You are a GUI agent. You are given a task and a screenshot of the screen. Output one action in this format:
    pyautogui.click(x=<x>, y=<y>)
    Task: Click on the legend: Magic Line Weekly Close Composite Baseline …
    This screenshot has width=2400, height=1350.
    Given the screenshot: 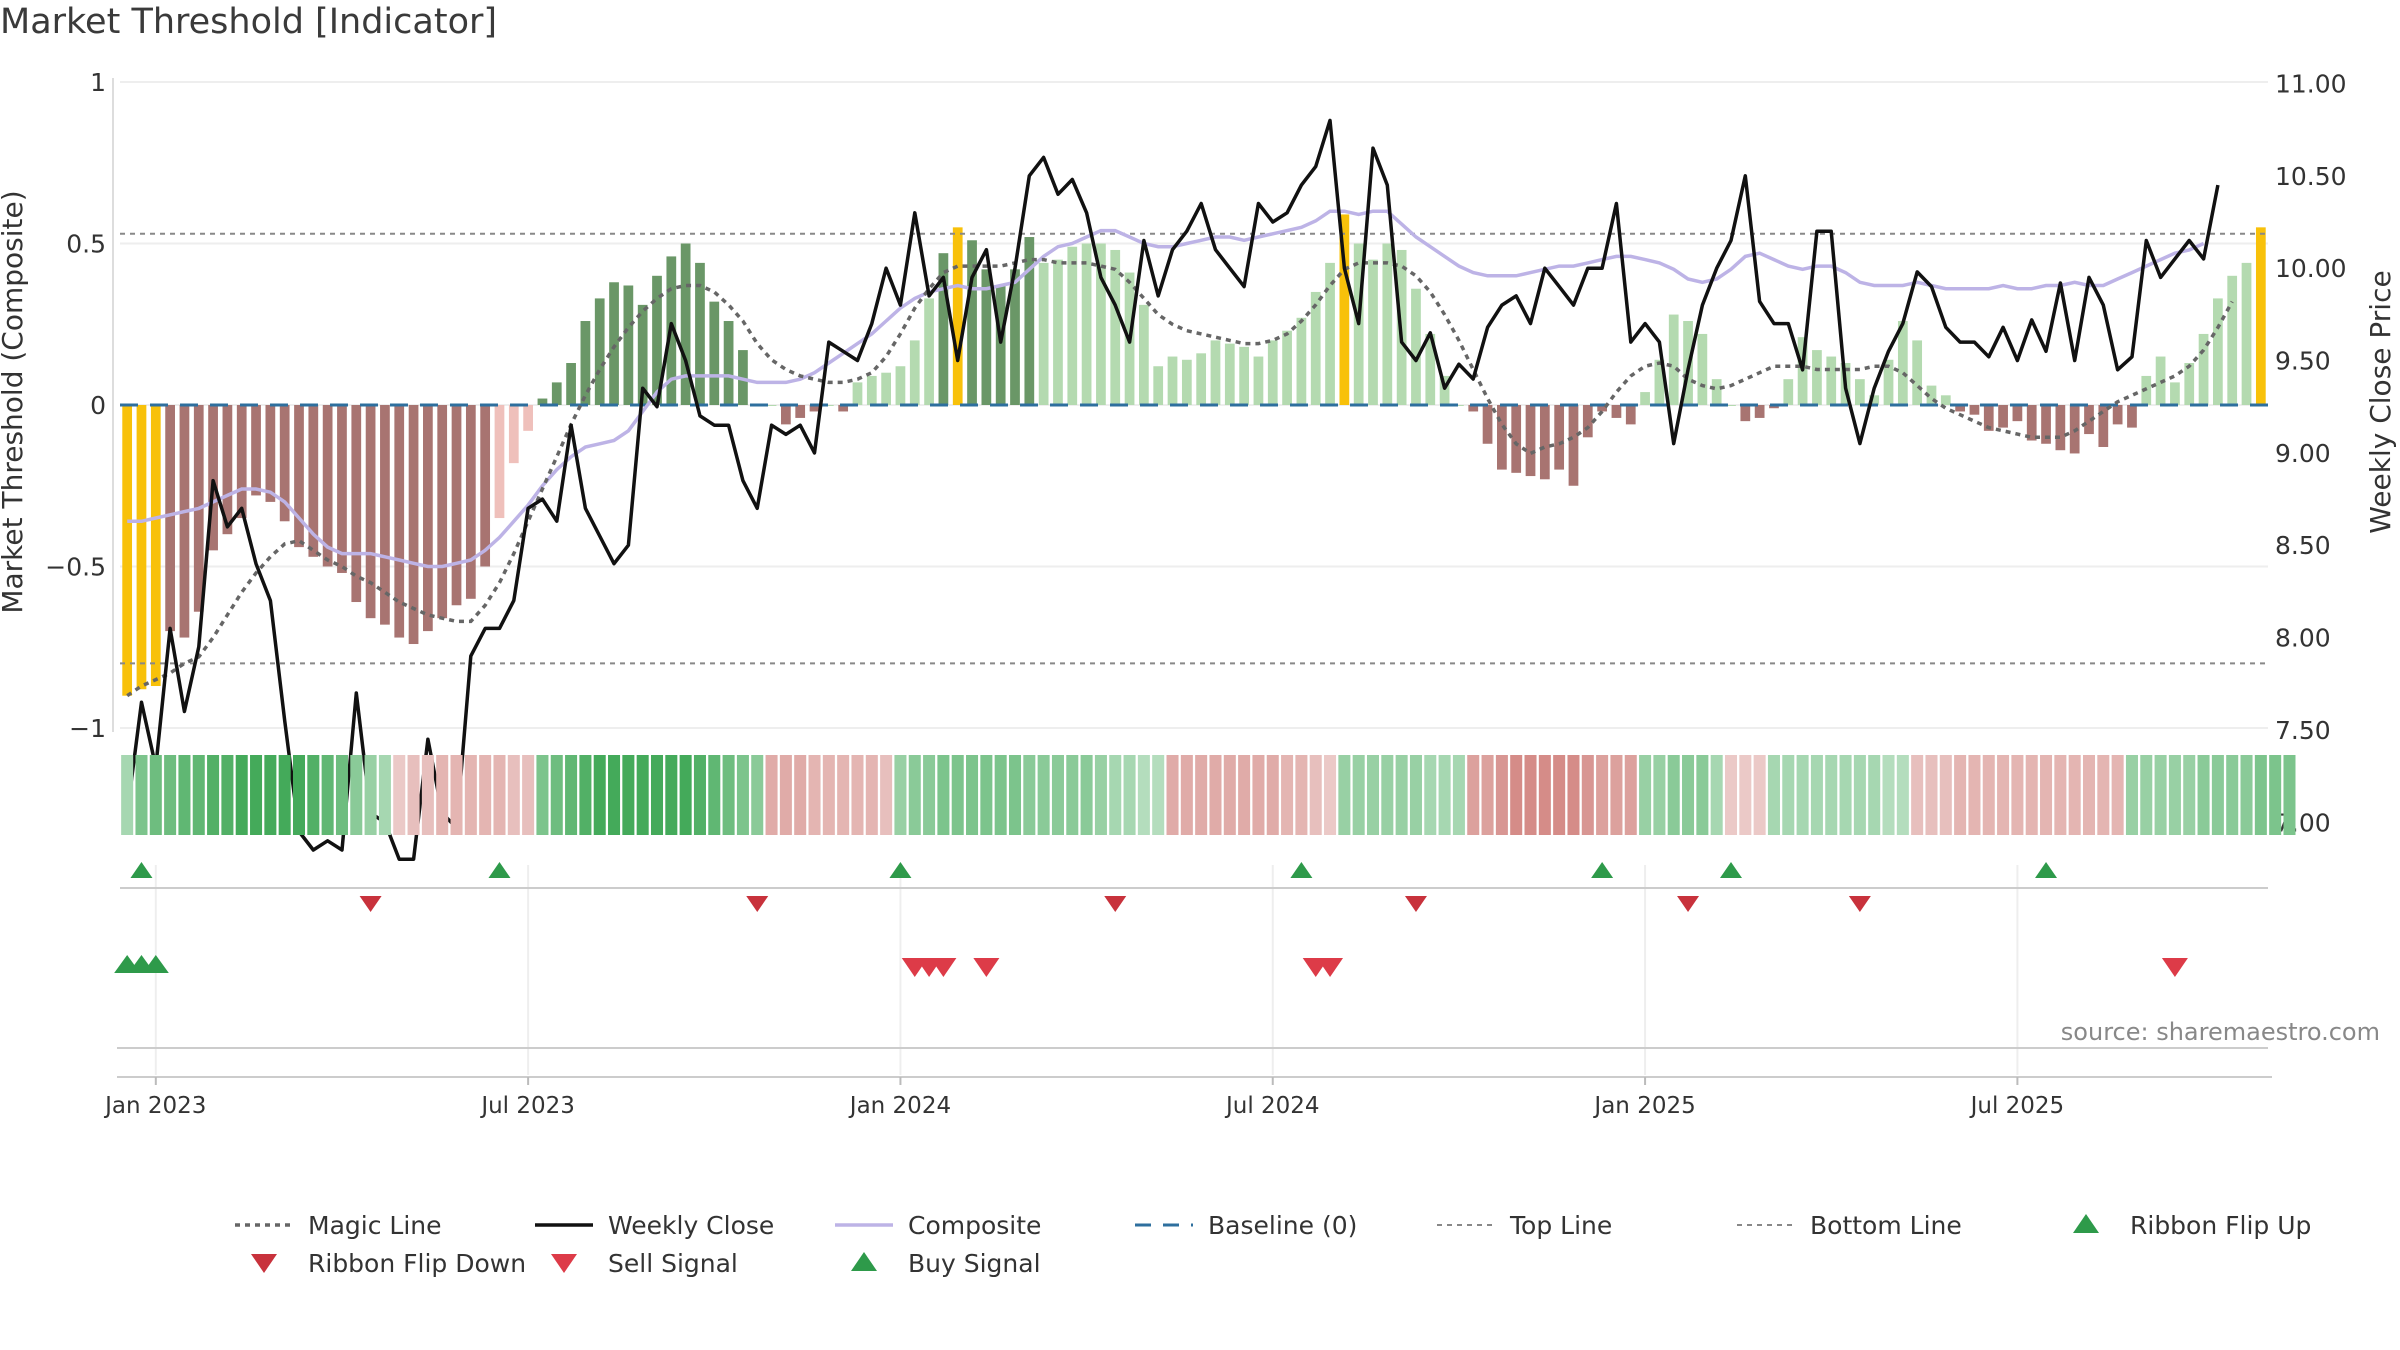 What is the action you would take?
    pyautogui.click(x=1273, y=1244)
    